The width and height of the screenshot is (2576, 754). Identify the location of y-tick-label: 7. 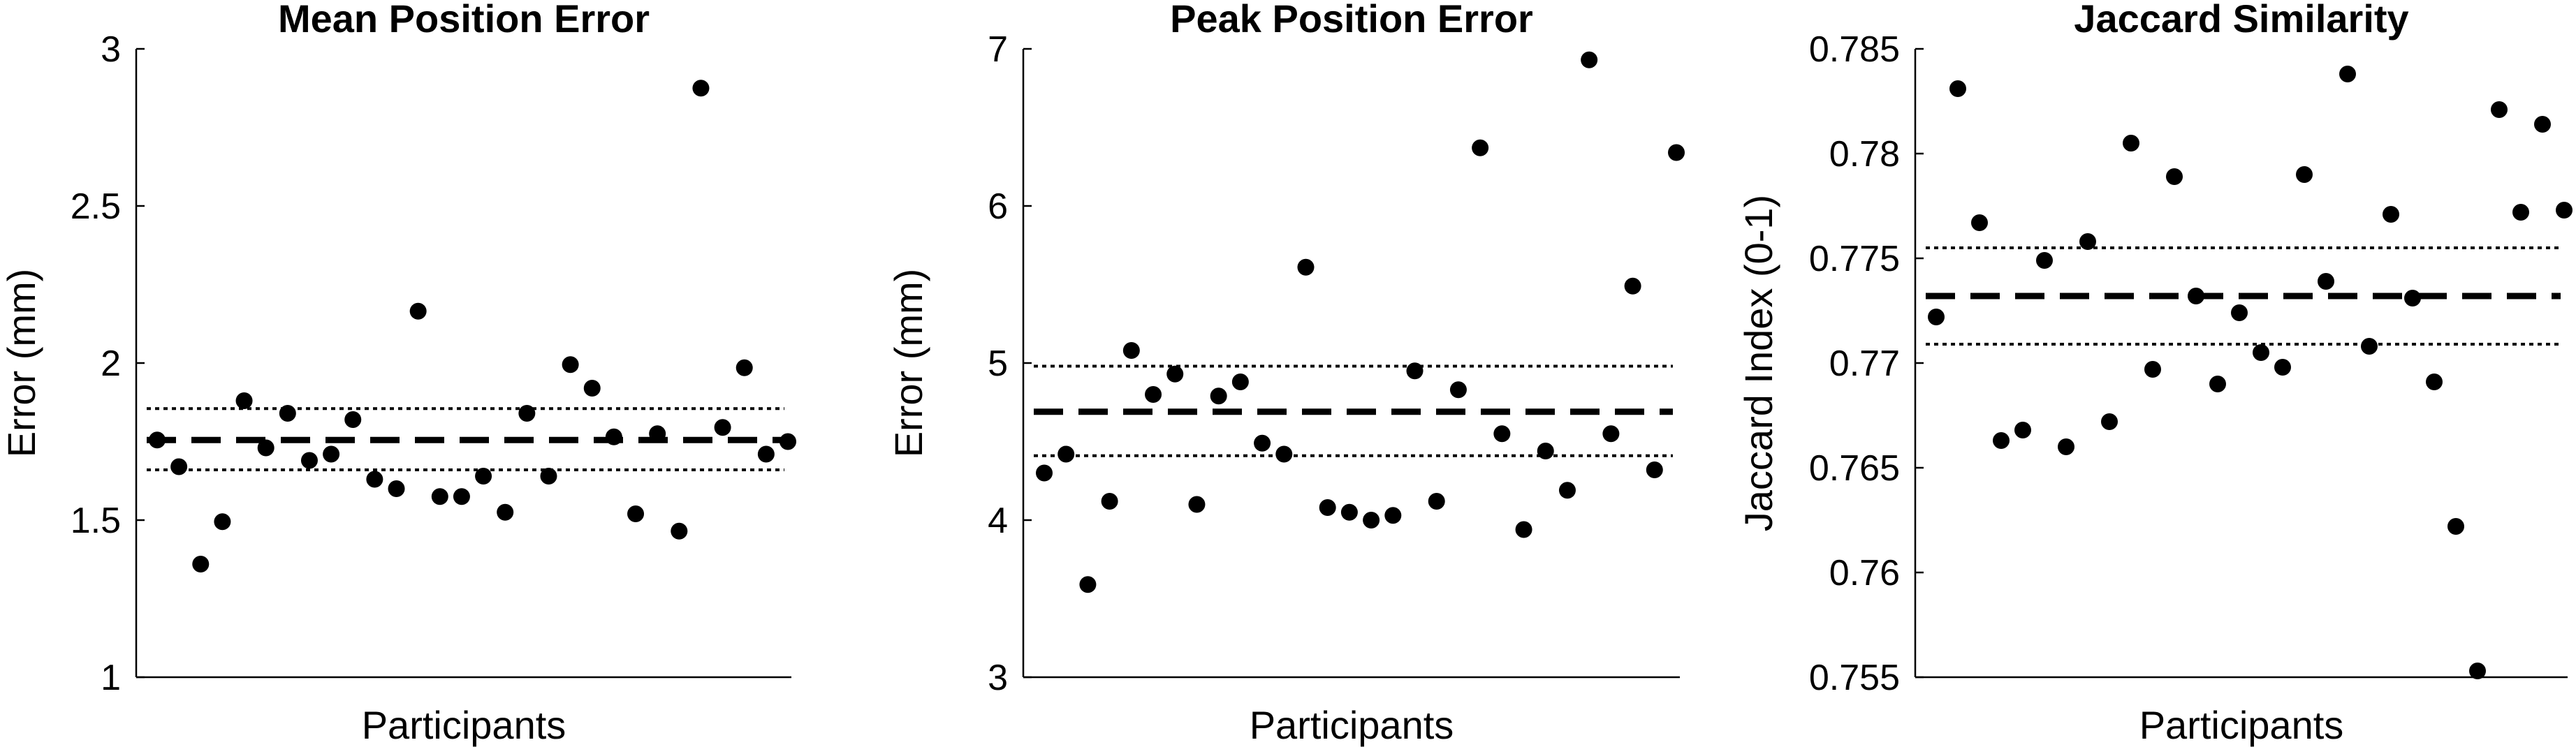
(998, 49).